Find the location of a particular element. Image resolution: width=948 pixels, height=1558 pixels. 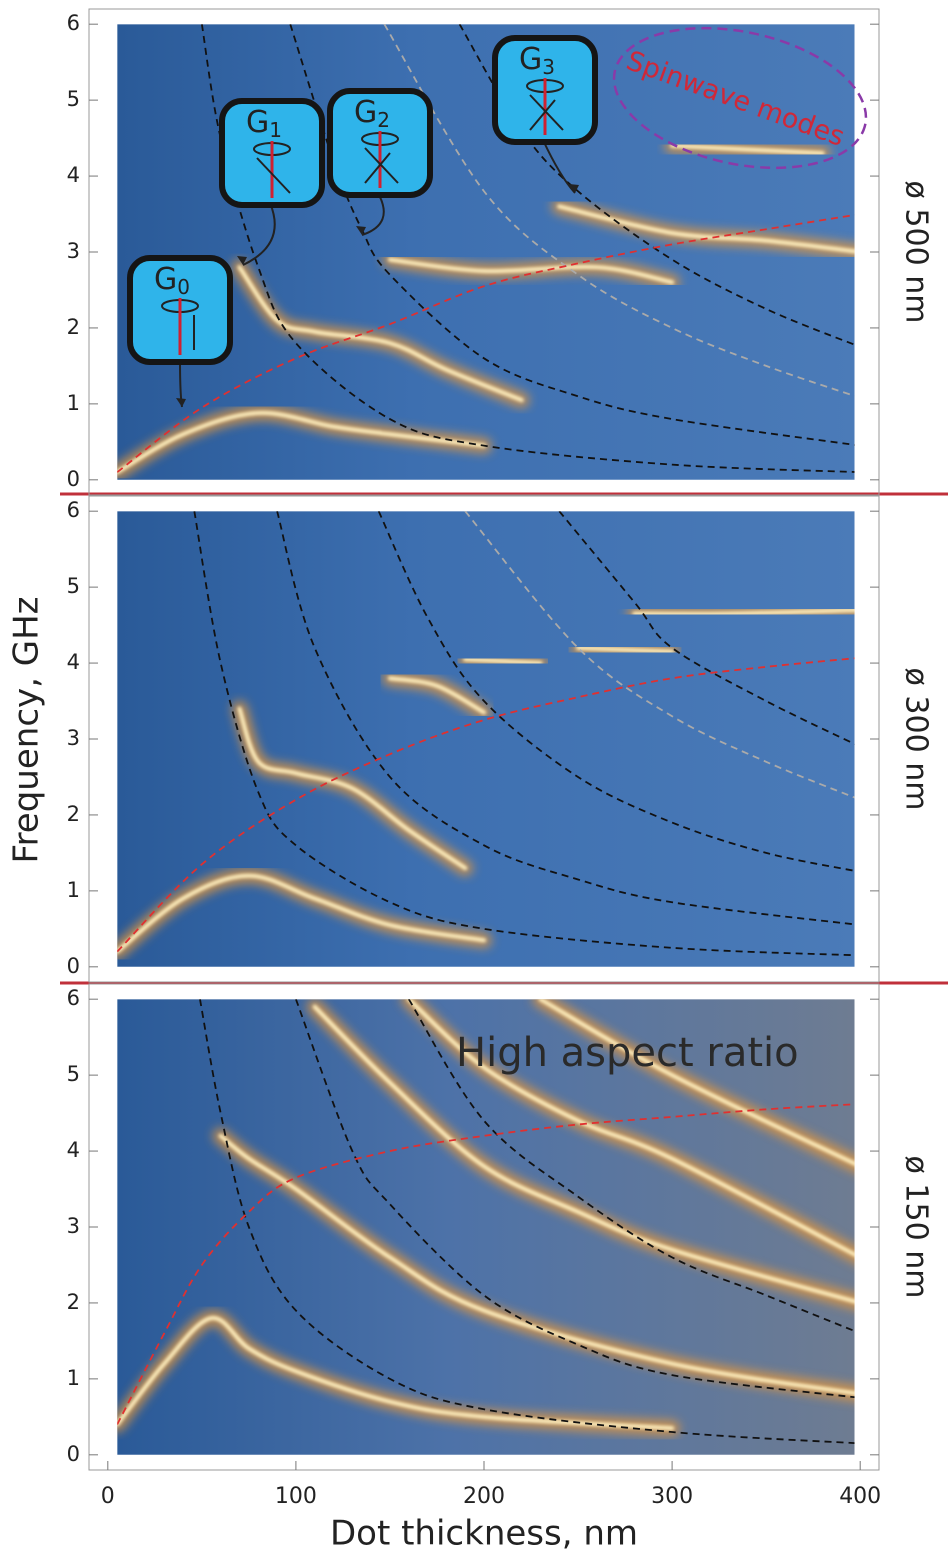

x-tick-label: 0 is located at coordinates (108, 1496).